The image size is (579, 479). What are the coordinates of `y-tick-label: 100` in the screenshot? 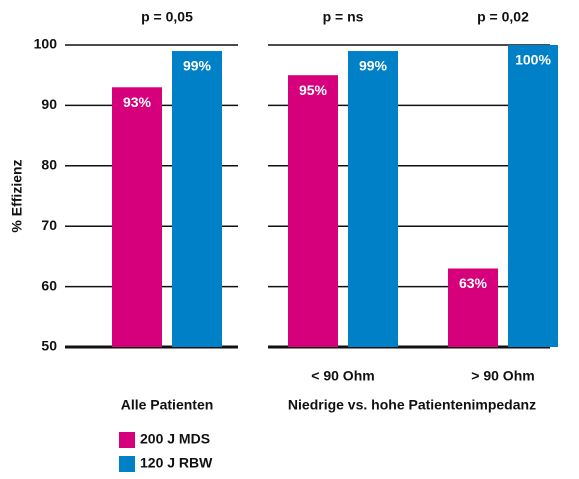 It's located at (46, 44).